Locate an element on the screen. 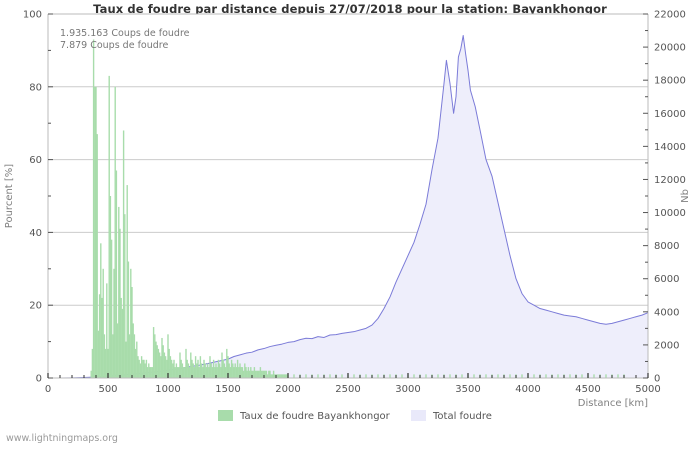 The height and width of the screenshot is (450, 700). y-axis-tick-label: 60 is located at coordinates (35, 160).